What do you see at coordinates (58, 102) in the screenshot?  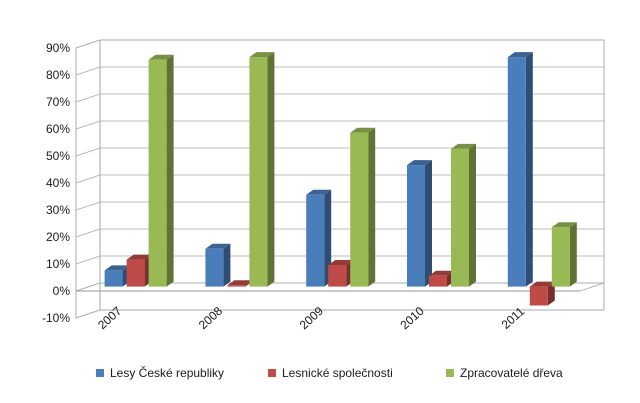 I see `y-tick-label: 70%` at bounding box center [58, 102].